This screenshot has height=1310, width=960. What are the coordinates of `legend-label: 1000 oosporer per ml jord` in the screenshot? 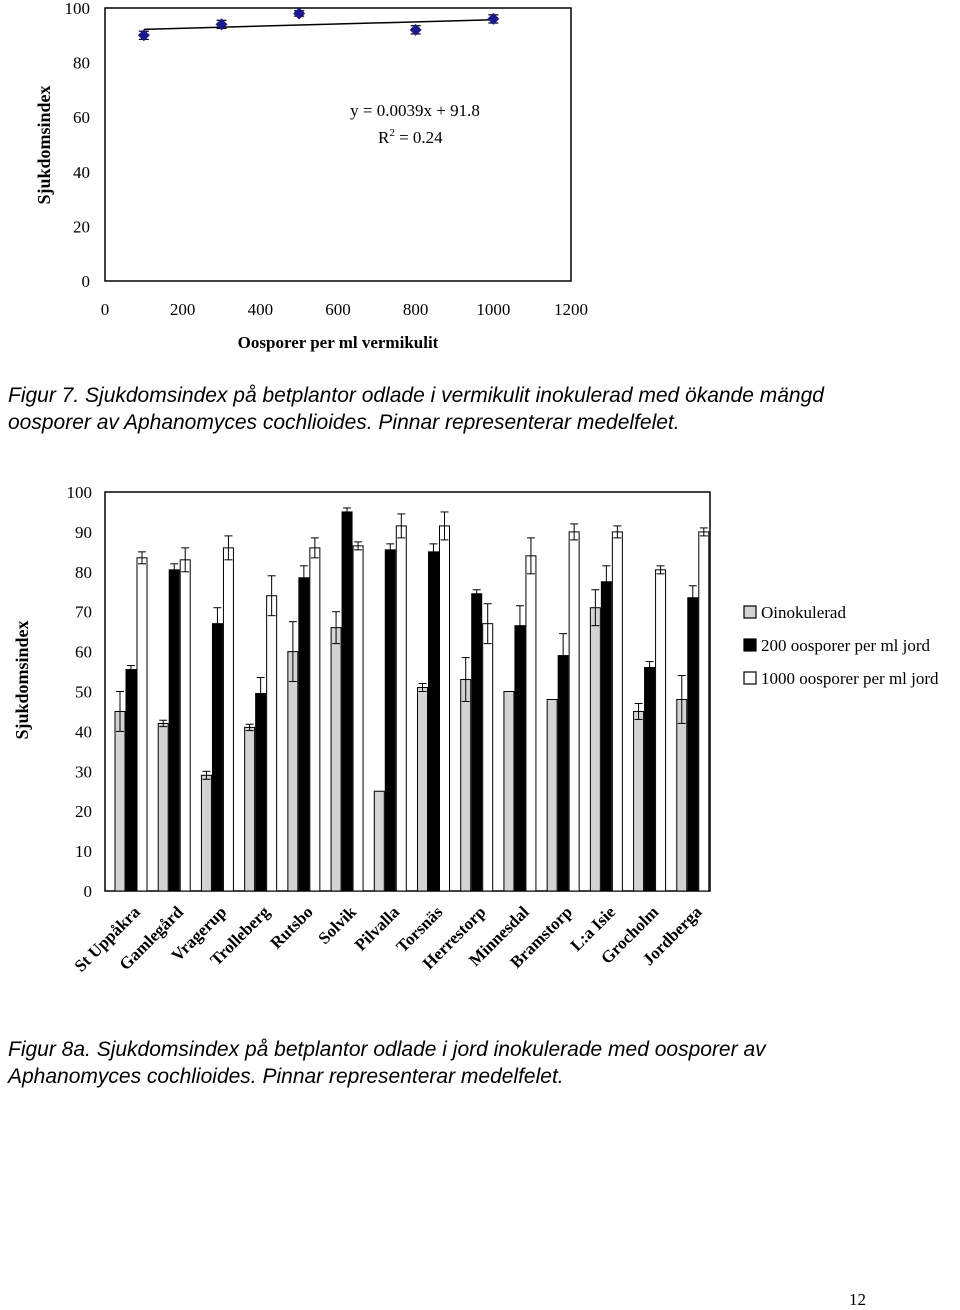 It's located at (850, 678).